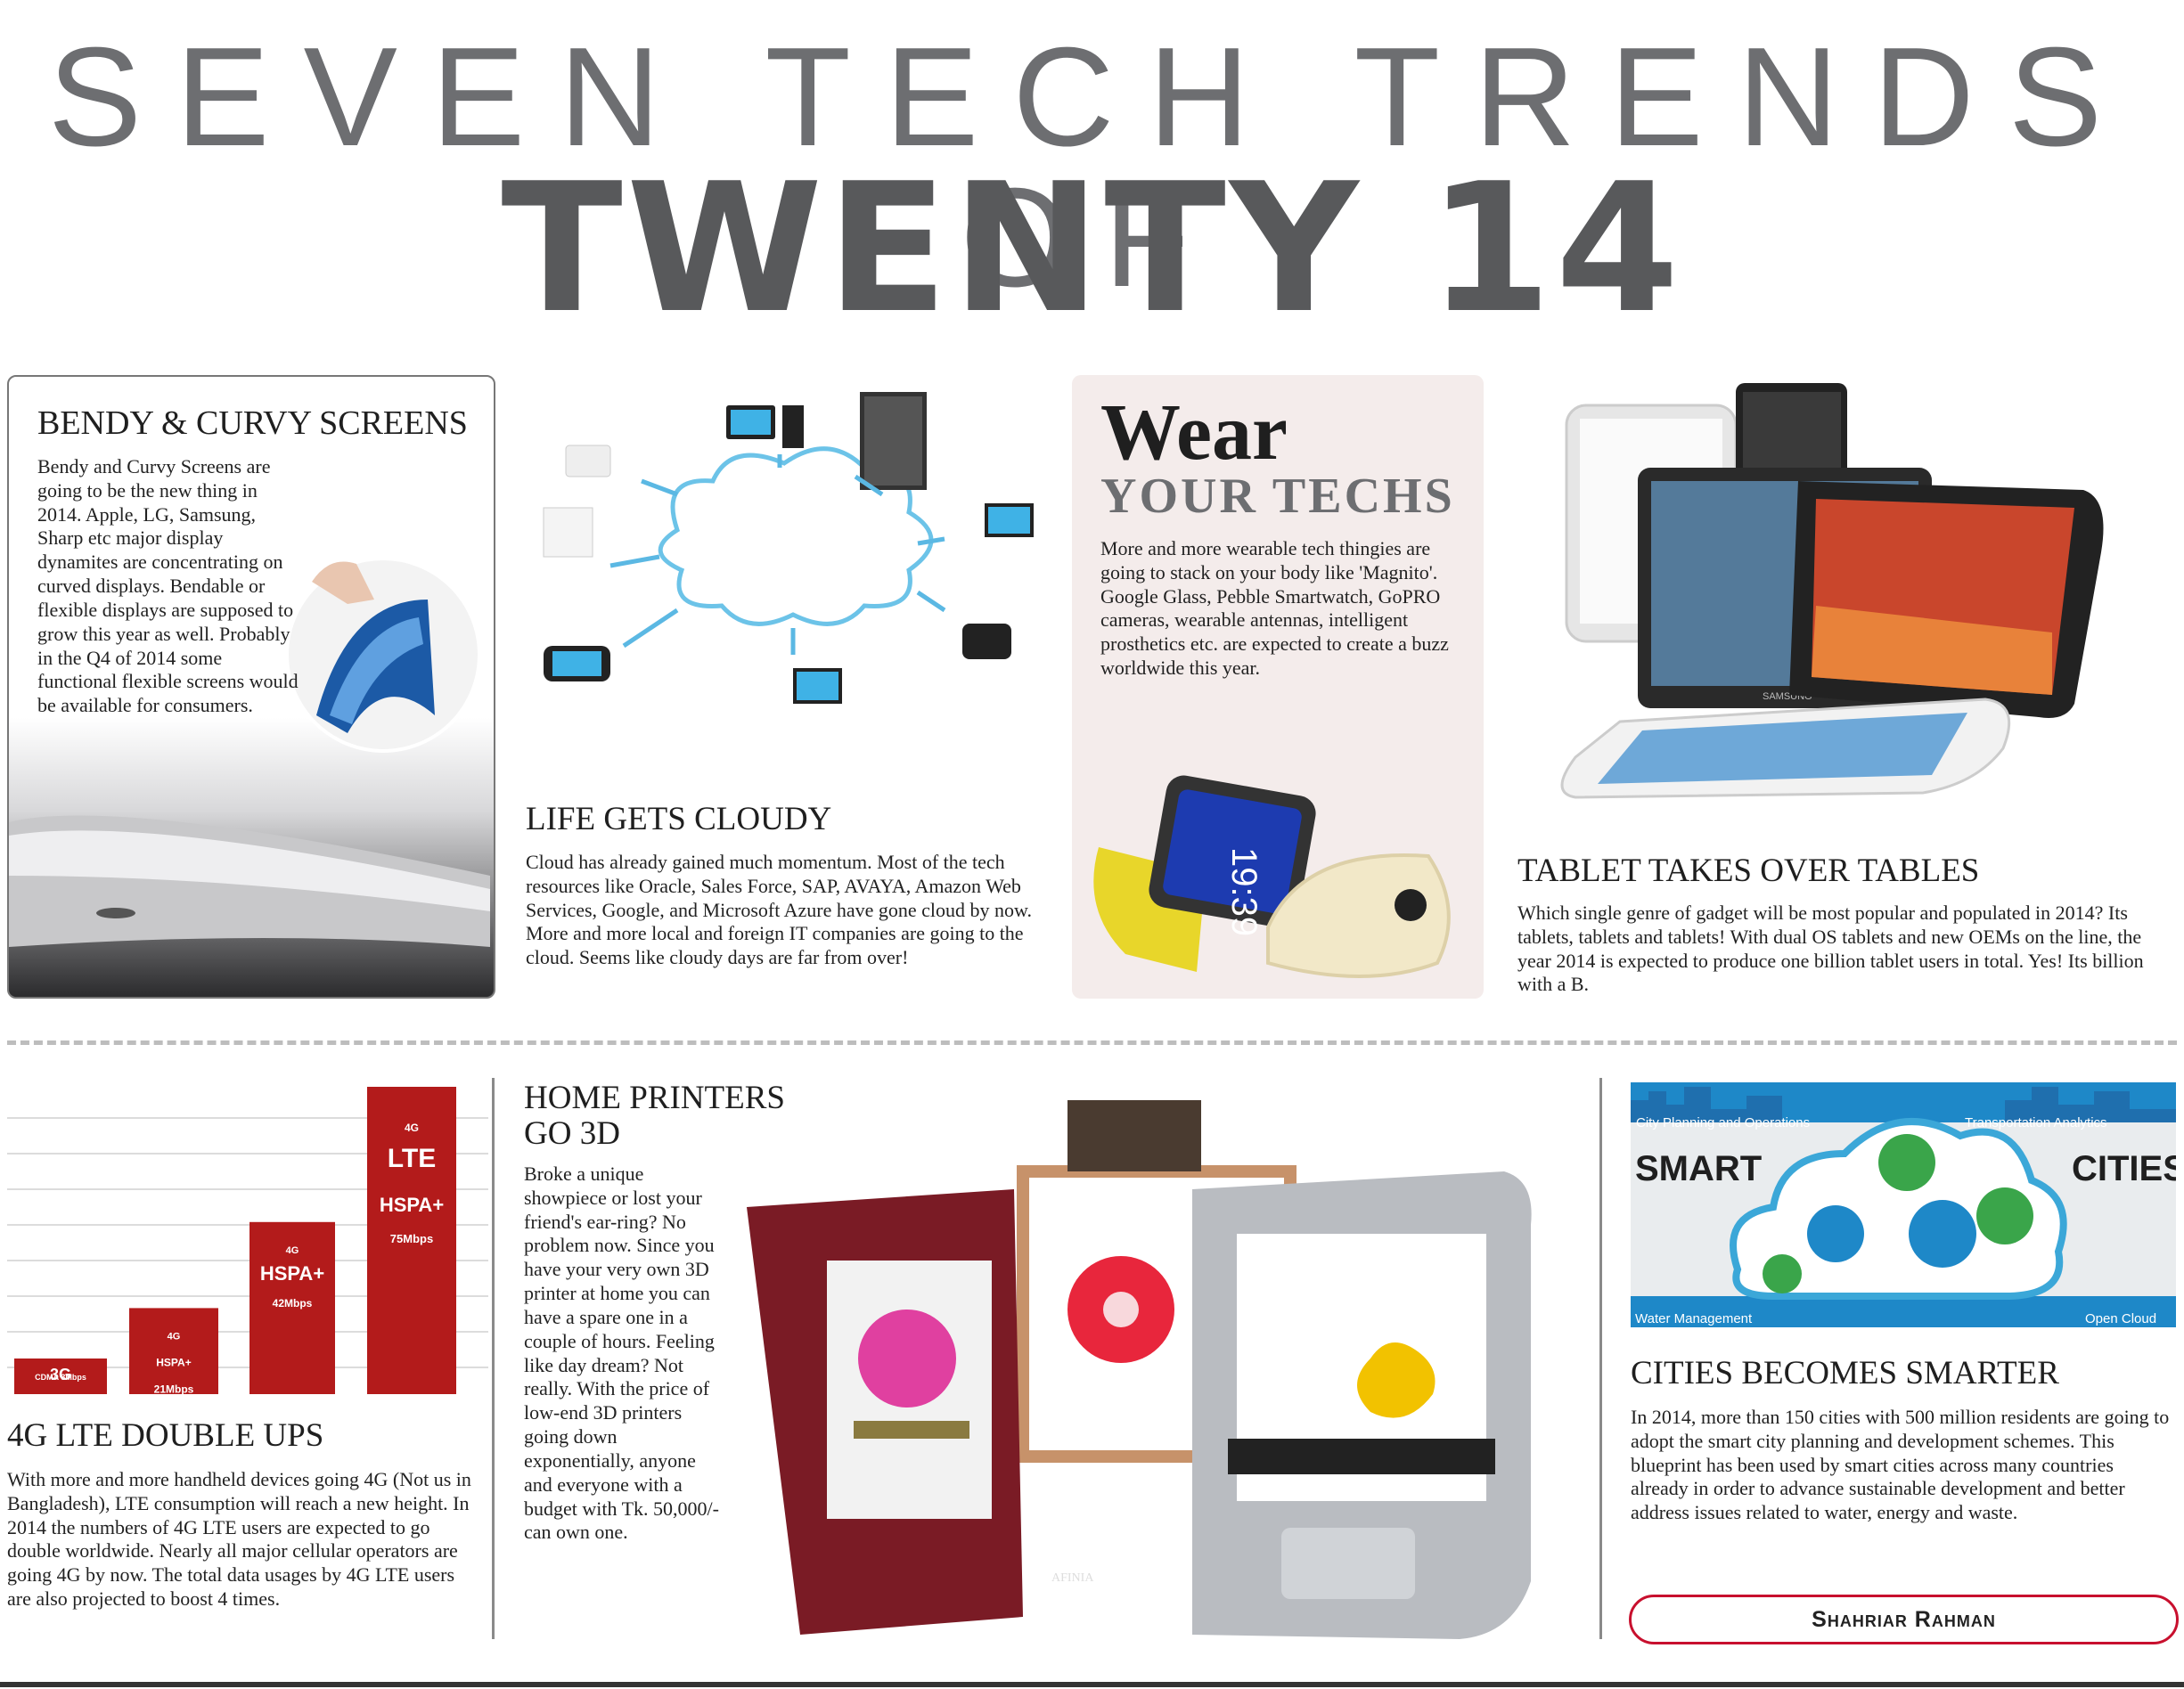 The height and width of the screenshot is (1689, 2184). Describe the element at coordinates (165, 1435) in the screenshot. I see `lte-title: 4G LTE DOUBLE UPS` at that location.